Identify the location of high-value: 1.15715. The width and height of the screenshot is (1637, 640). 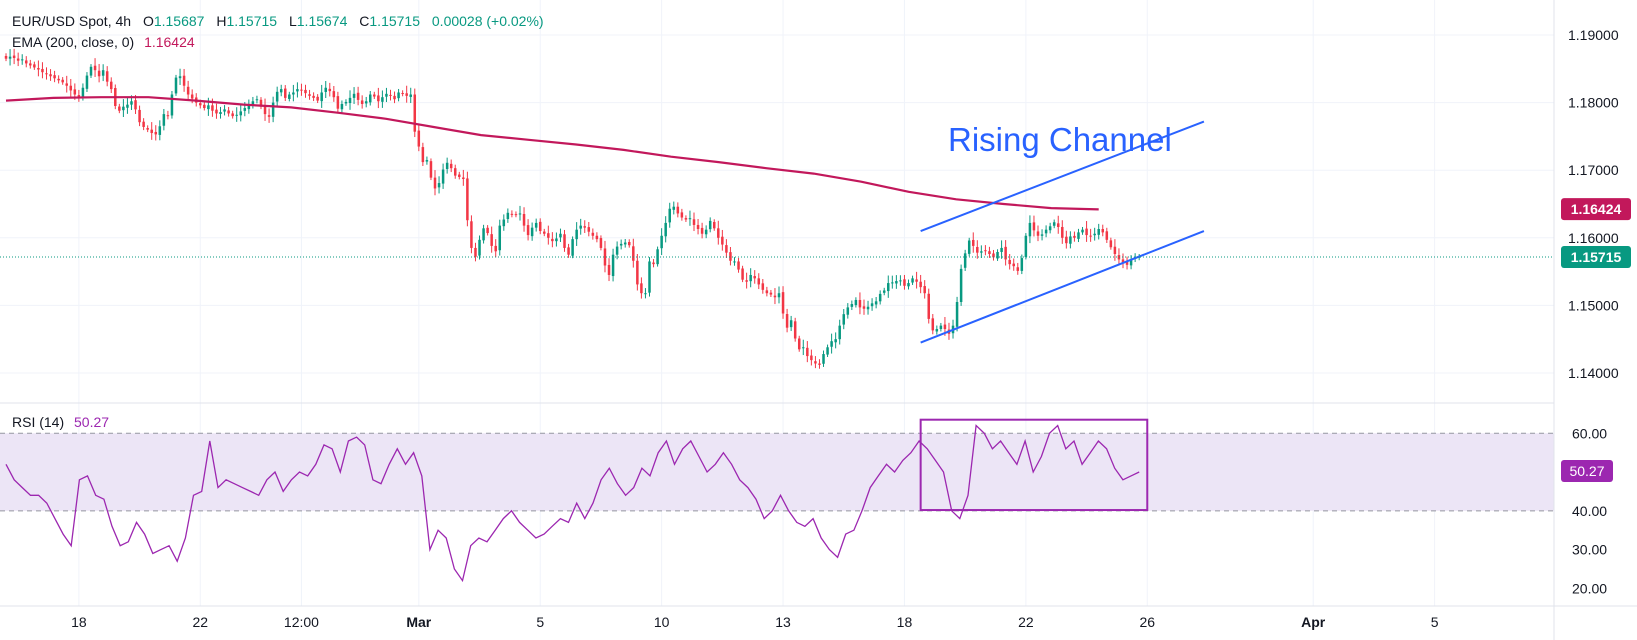
(251, 21).